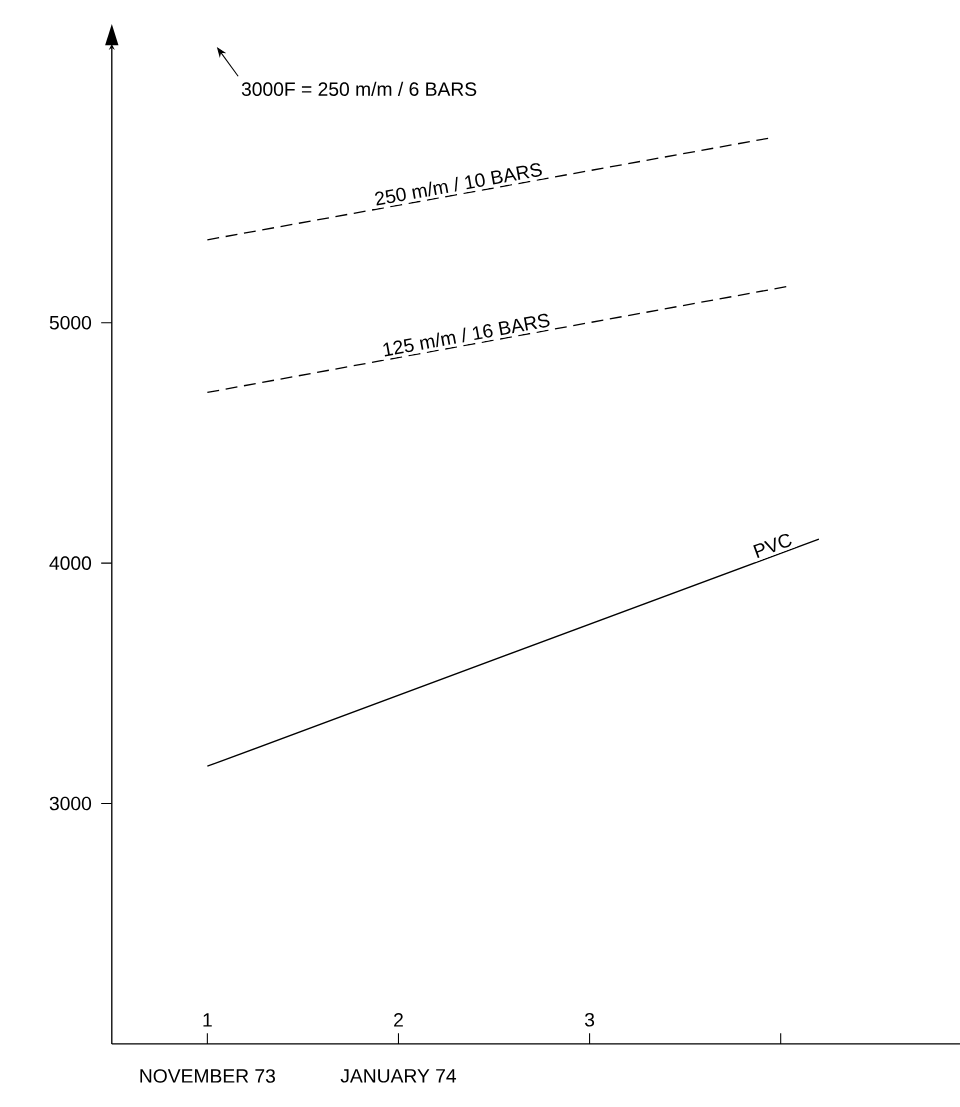 The image size is (960, 1107). What do you see at coordinates (466, 335) in the screenshot?
I see `text: 125 m/m / 16 BARS` at bounding box center [466, 335].